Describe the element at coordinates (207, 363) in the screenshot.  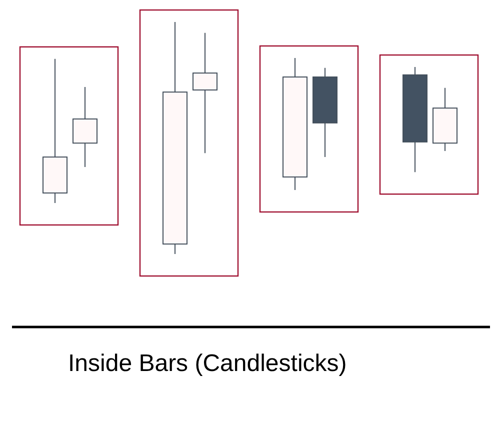
I see `text: Inside Bars (Candlesticks)` at that location.